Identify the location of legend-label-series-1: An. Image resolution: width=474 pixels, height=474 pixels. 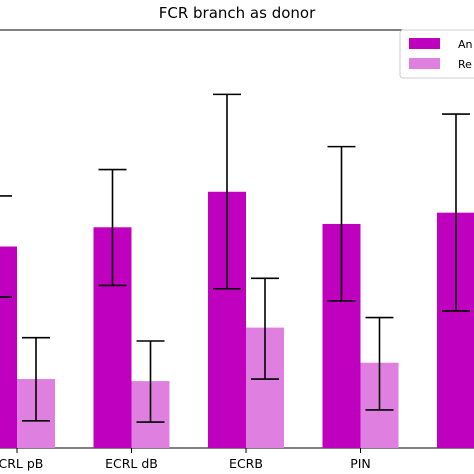
(465, 44).